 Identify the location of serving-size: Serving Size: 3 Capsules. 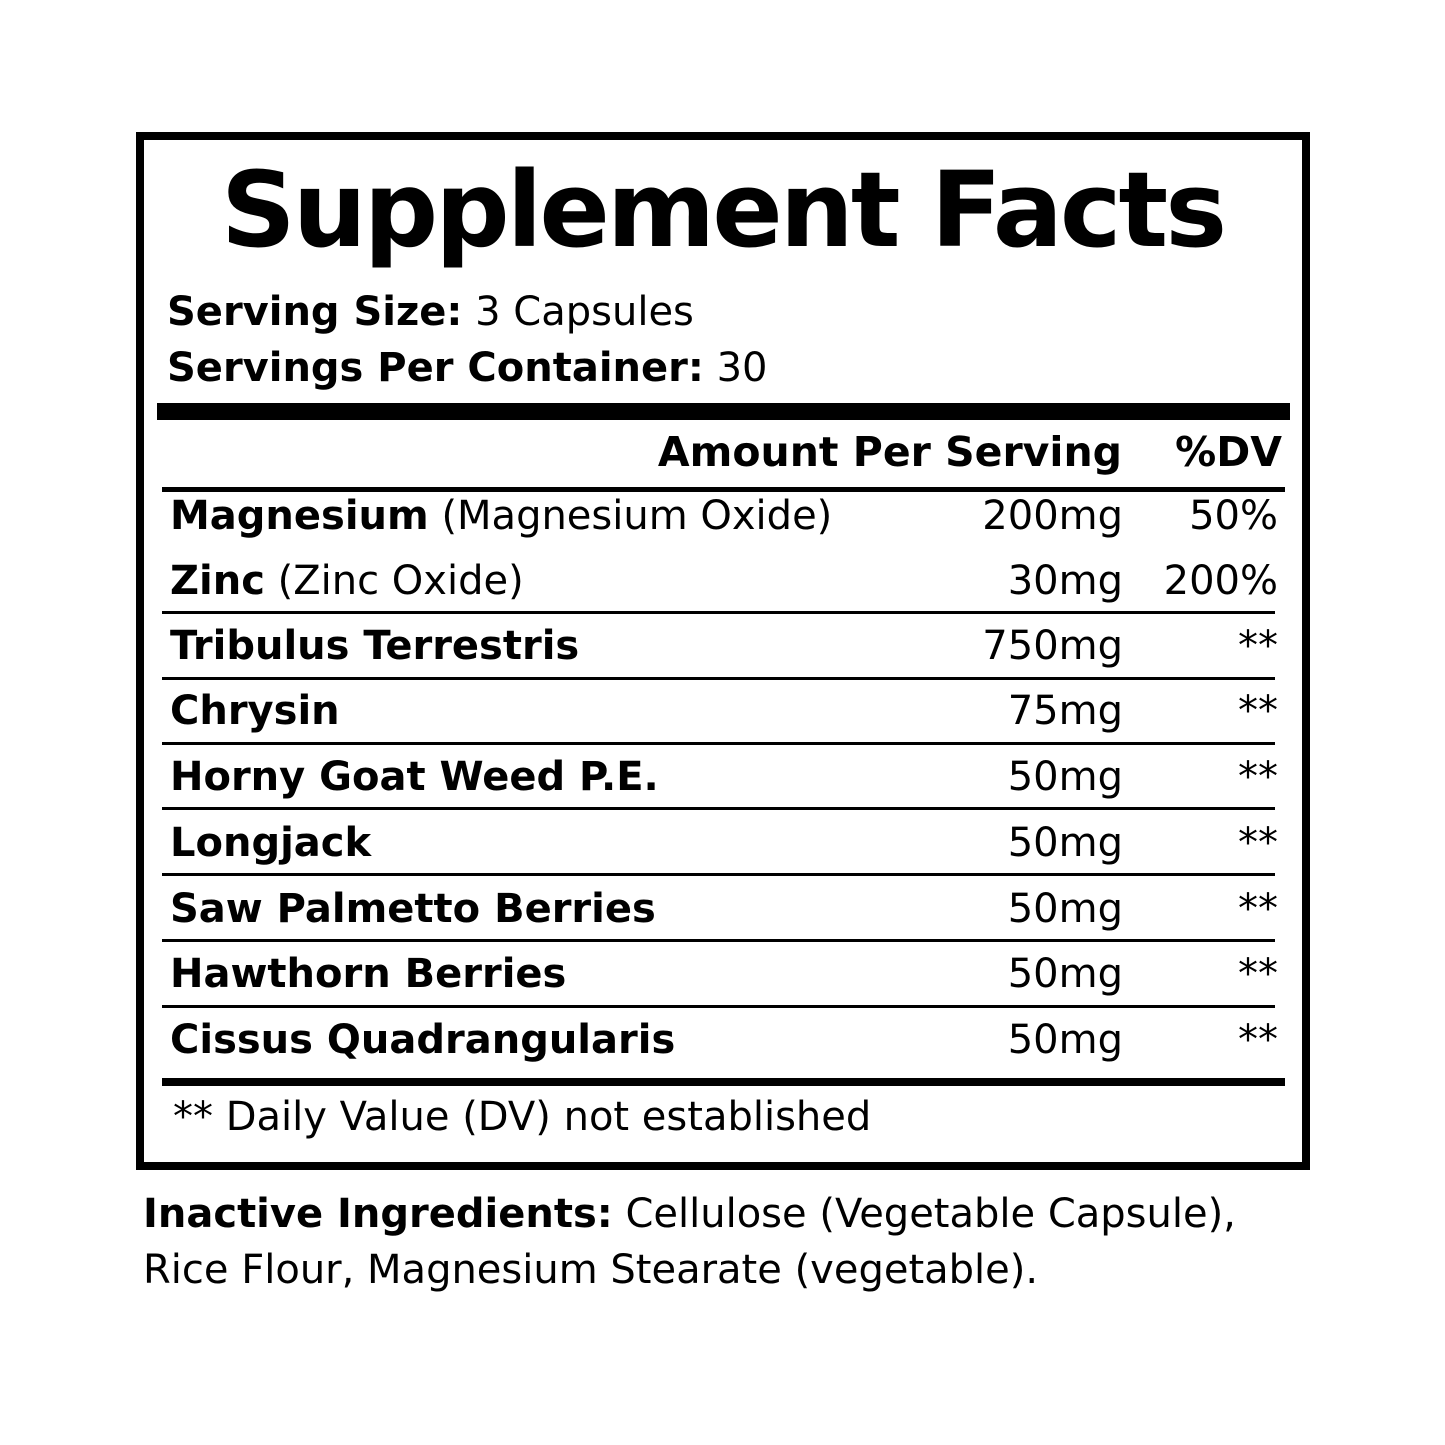
(430, 312).